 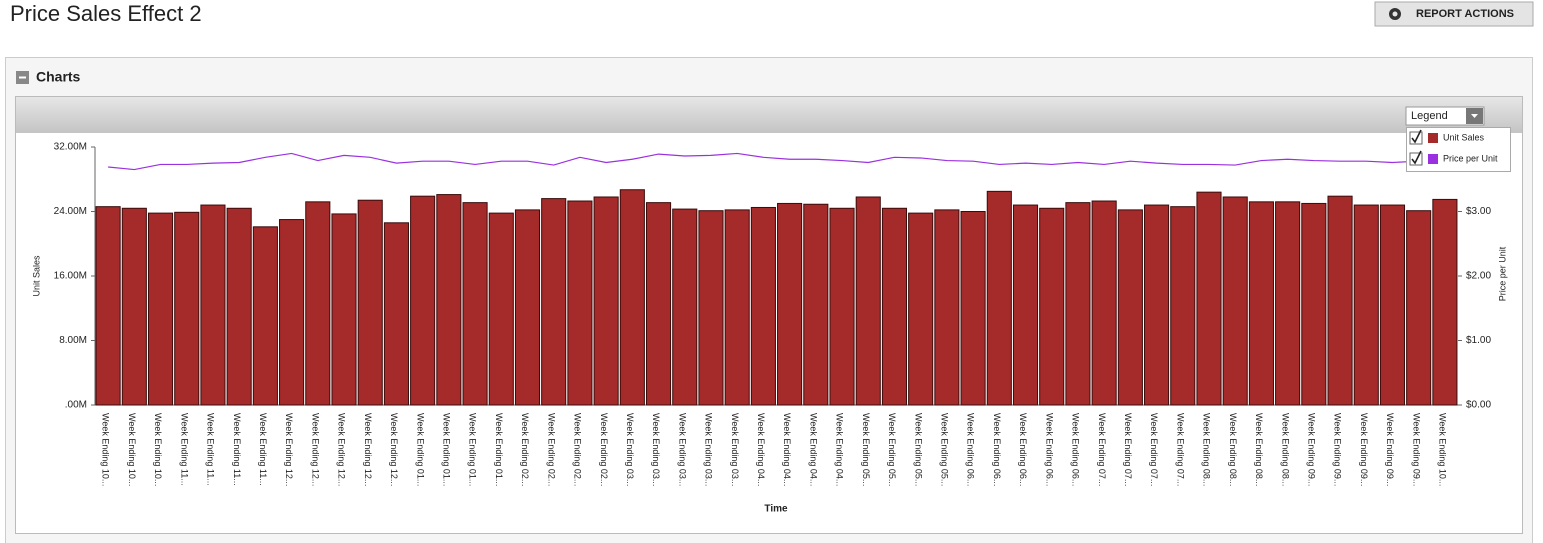 I want to click on legend-dropdown, so click(x=1445, y=116).